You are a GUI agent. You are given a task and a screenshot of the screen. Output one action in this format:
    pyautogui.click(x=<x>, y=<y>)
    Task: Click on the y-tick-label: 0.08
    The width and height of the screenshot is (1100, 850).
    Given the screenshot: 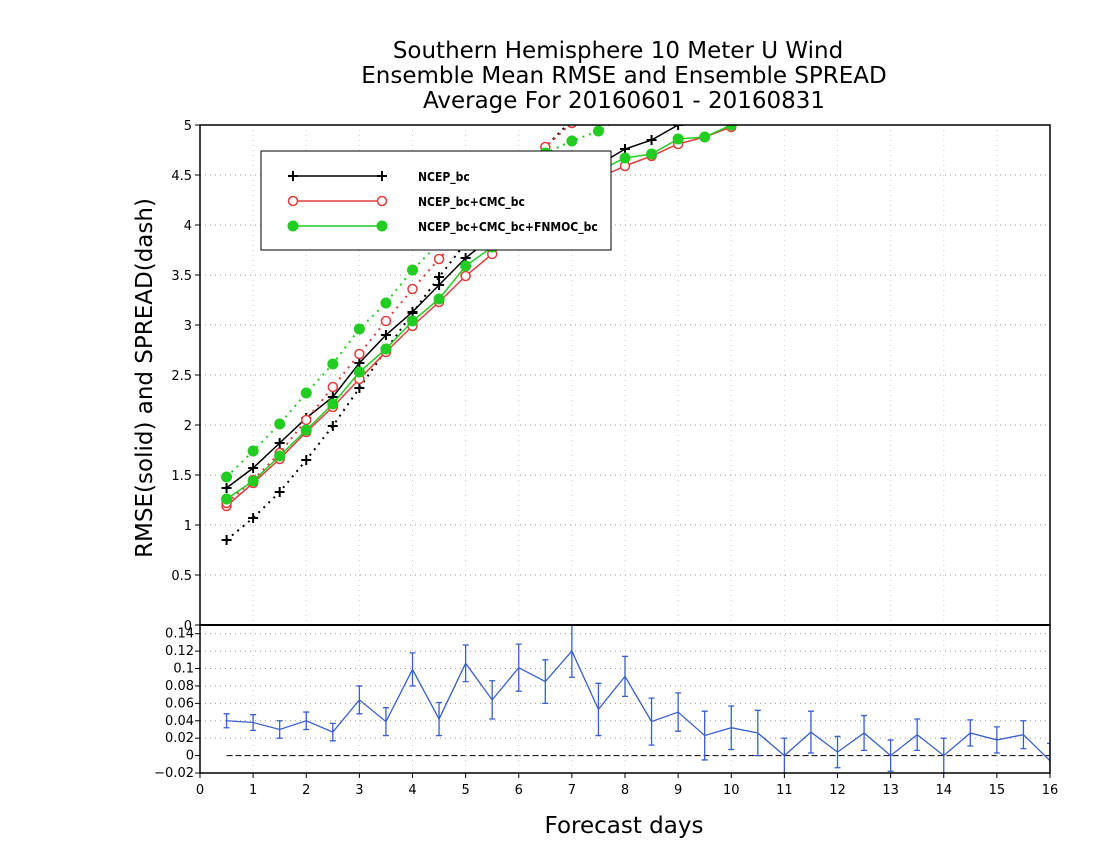 What is the action you would take?
    pyautogui.click(x=179, y=686)
    